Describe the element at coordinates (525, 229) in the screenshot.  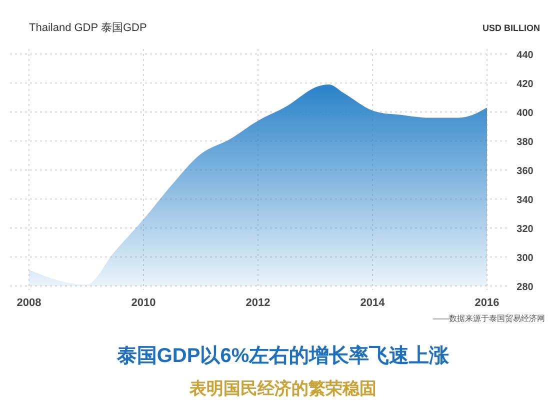
I see `y-tick-label: 320` at that location.